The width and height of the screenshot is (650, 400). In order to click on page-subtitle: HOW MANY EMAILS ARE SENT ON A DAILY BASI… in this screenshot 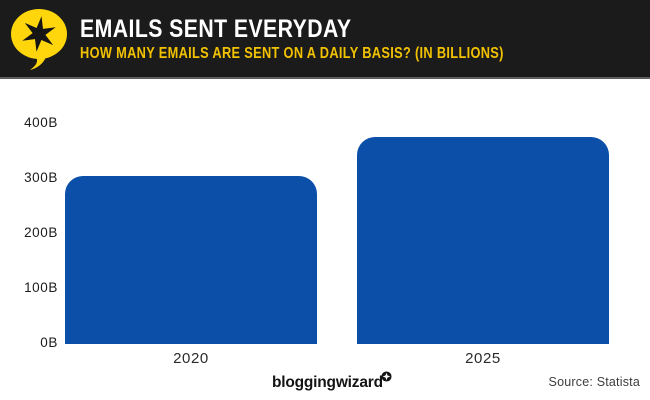, I will do `click(292, 53)`.